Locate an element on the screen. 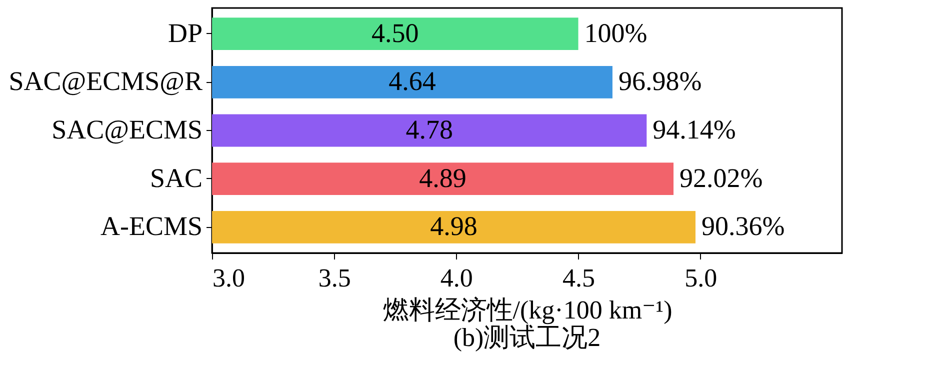 This screenshot has height=390, width=942. annotation: 92.02% is located at coordinates (721, 177).